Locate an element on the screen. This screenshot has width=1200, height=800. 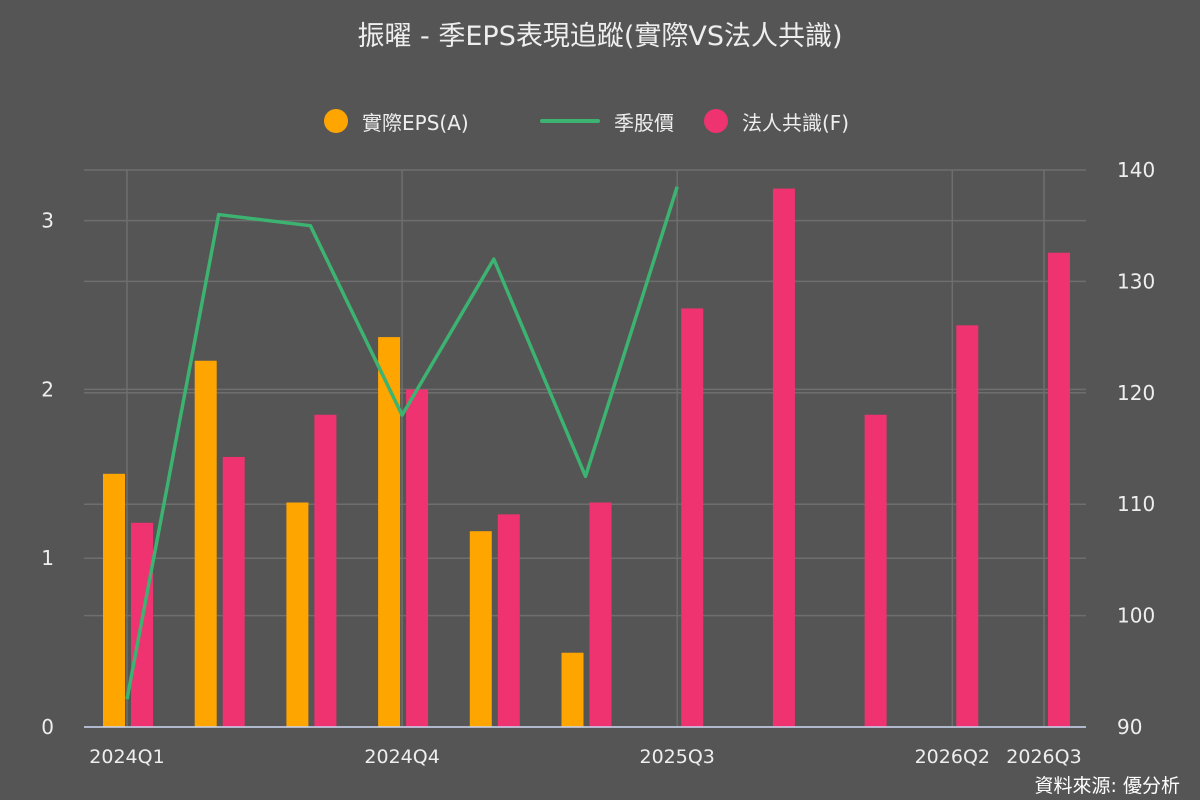
x-tick-label: 2026Q2 is located at coordinates (952, 757).